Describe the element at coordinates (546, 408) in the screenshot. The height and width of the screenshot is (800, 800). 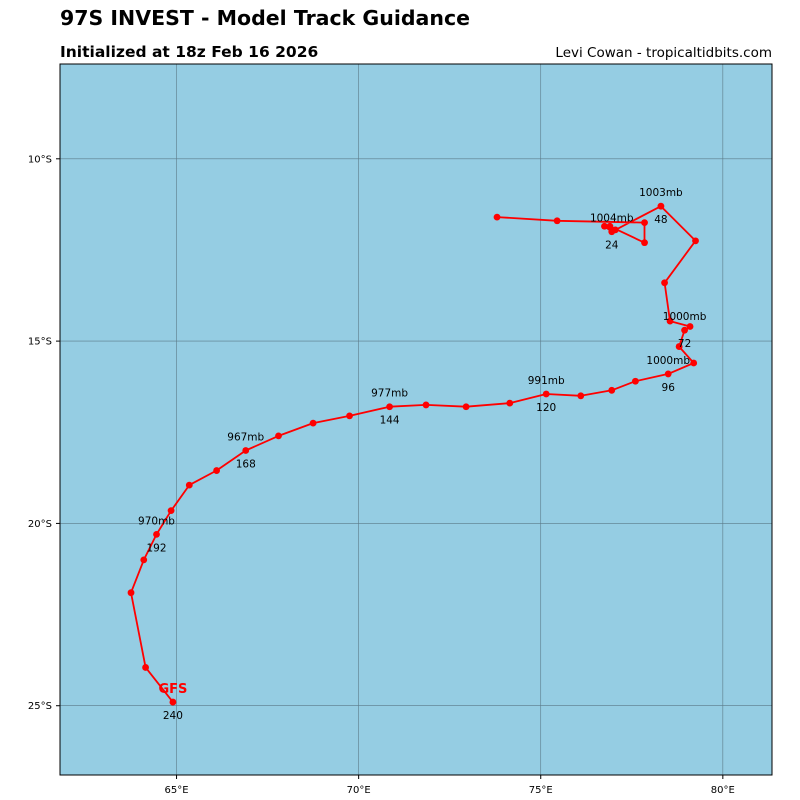
I see `forecast-hour-label: 120` at that location.